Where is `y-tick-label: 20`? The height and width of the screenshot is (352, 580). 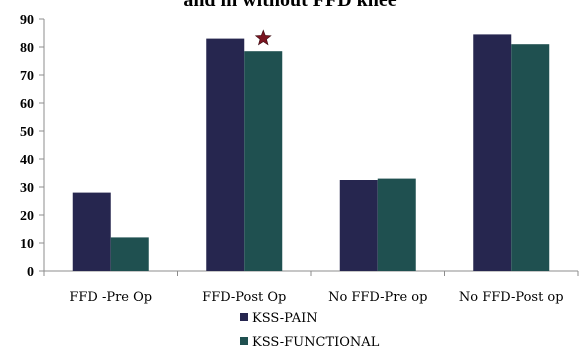
y-tick-label: 20 is located at coordinates (27, 216).